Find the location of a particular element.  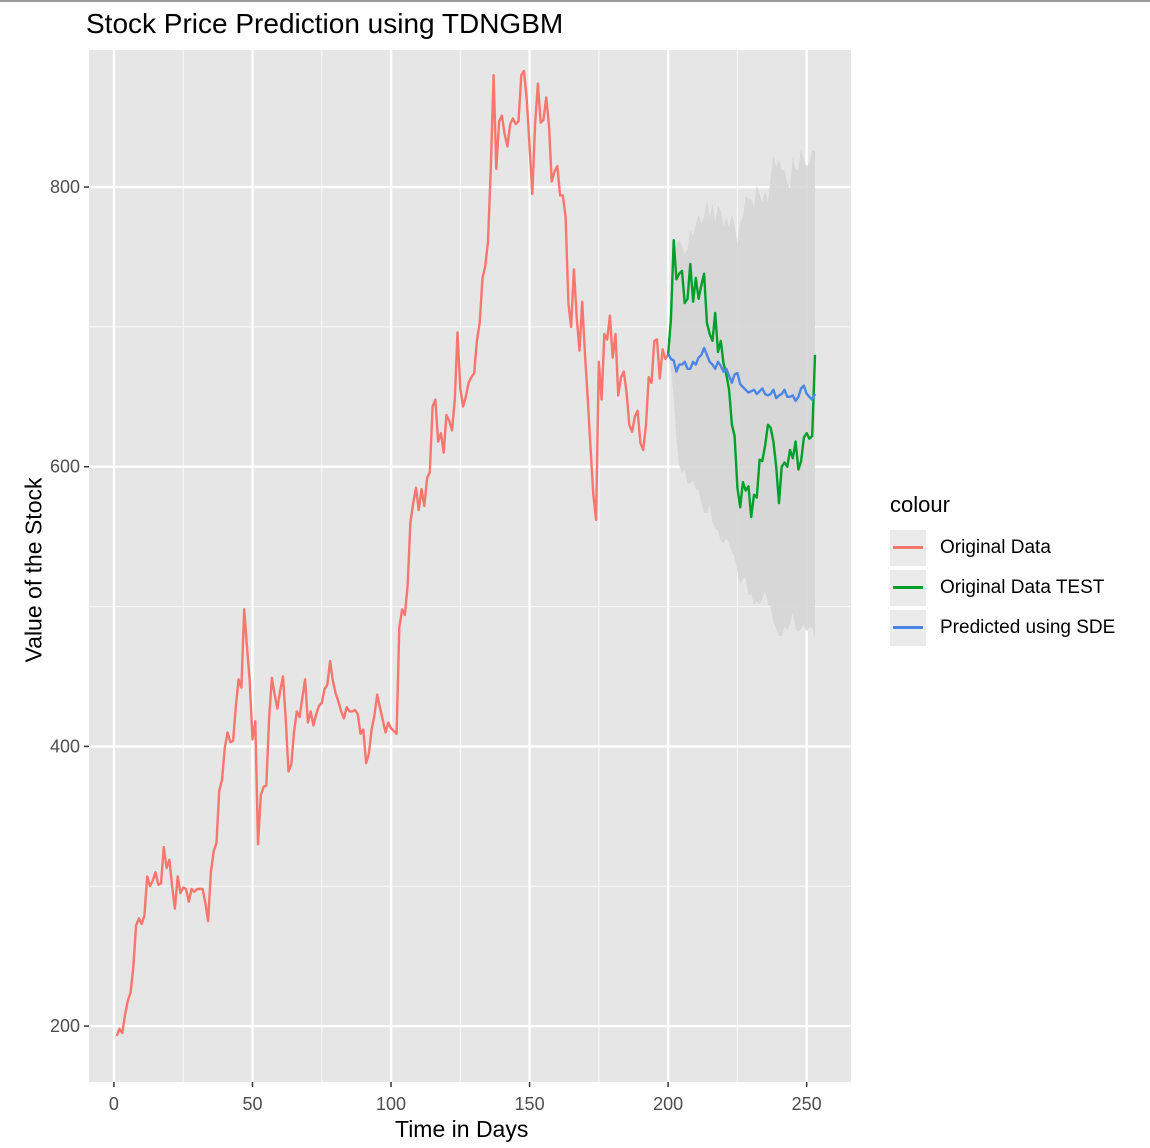

chart-title: Stock Price Prediction using TDNGBM is located at coordinates (325, 23).